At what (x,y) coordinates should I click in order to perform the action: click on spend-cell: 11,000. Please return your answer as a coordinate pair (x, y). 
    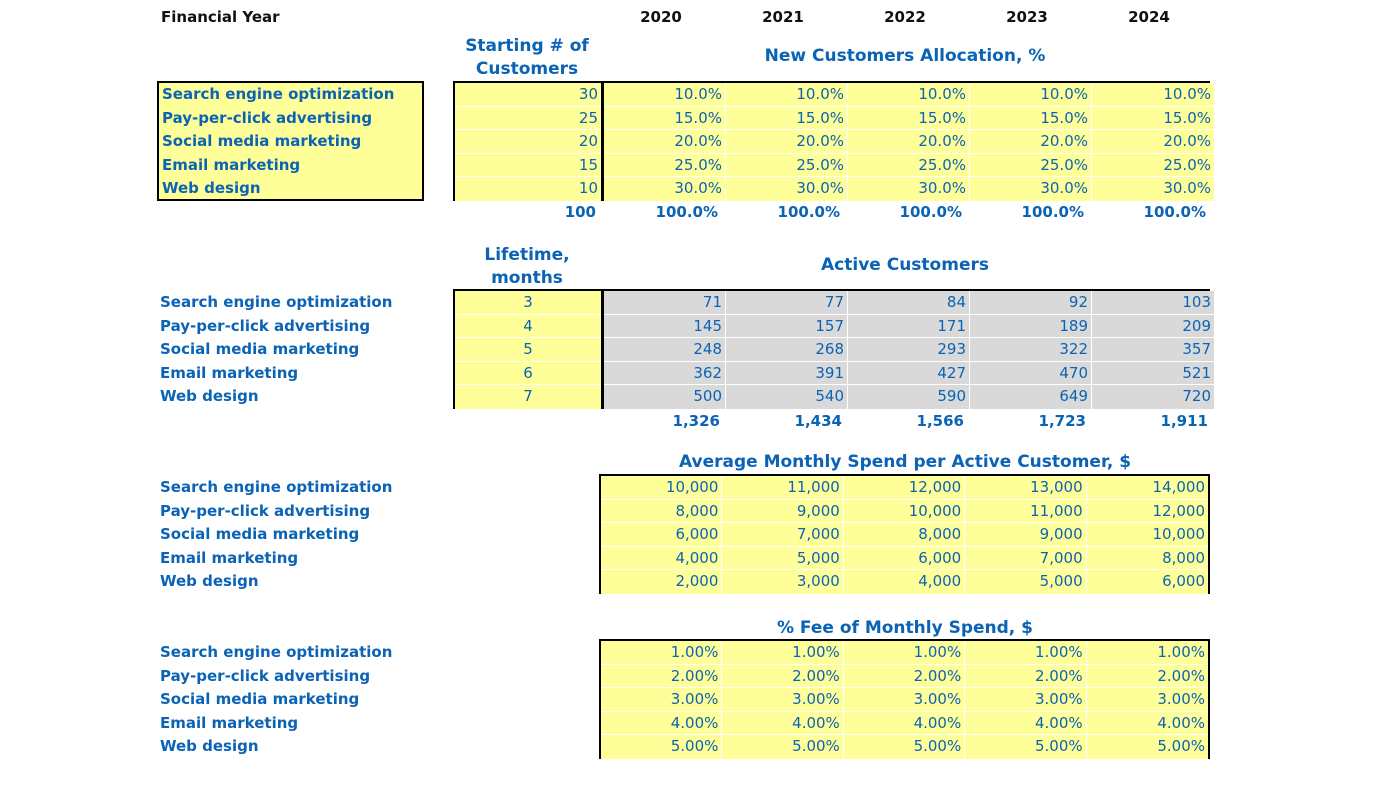
    Looking at the image, I should click on (783, 488).